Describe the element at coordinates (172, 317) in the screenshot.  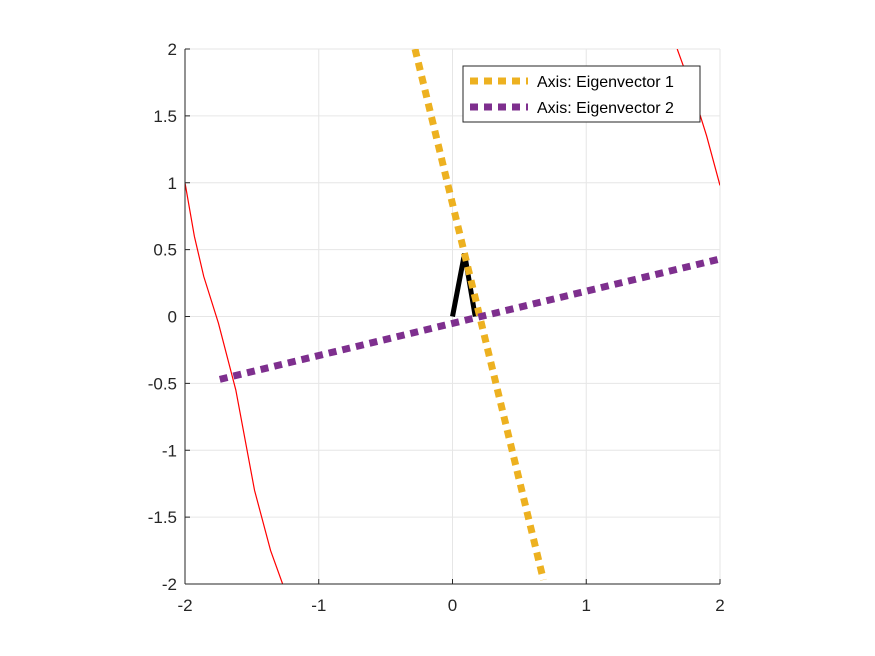
I see `y-tick-label-4: 0` at that location.